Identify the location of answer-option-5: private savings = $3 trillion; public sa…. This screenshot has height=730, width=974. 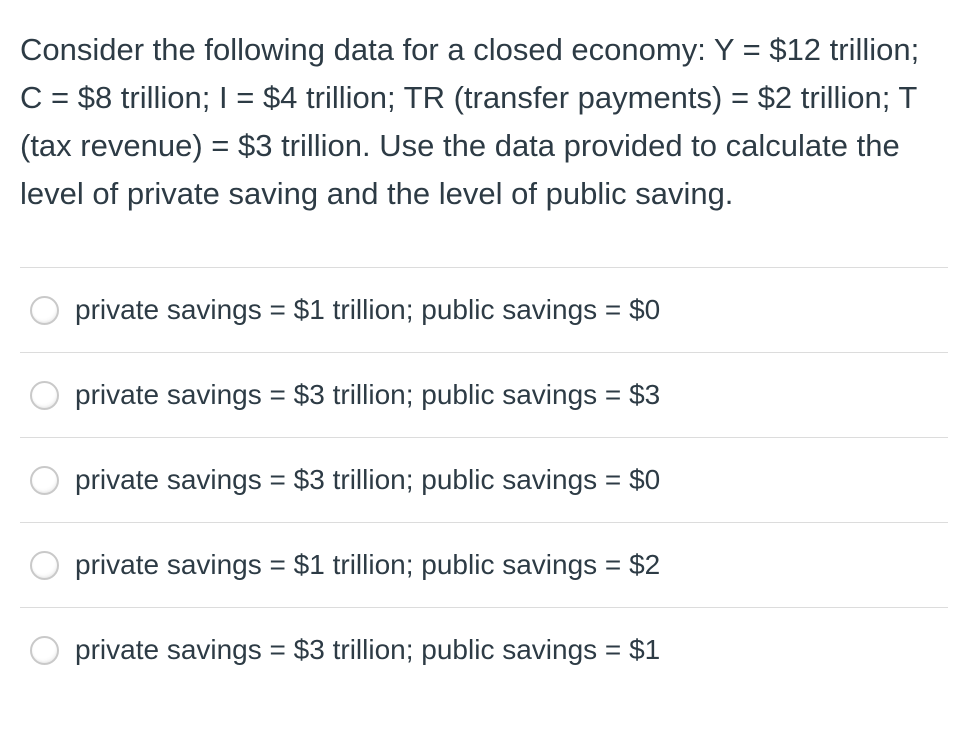
(484, 649).